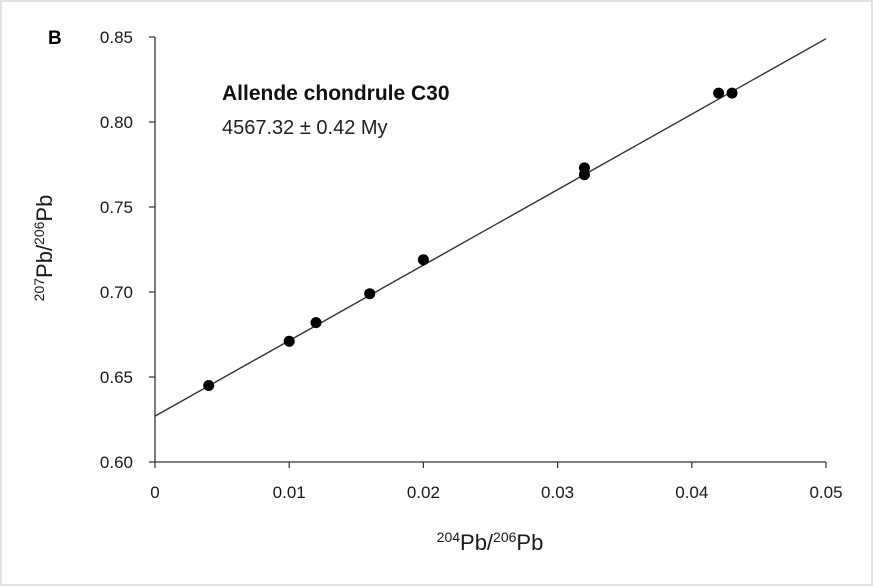 The height and width of the screenshot is (586, 873). I want to click on x-label-sup-1: 204, so click(449, 537).